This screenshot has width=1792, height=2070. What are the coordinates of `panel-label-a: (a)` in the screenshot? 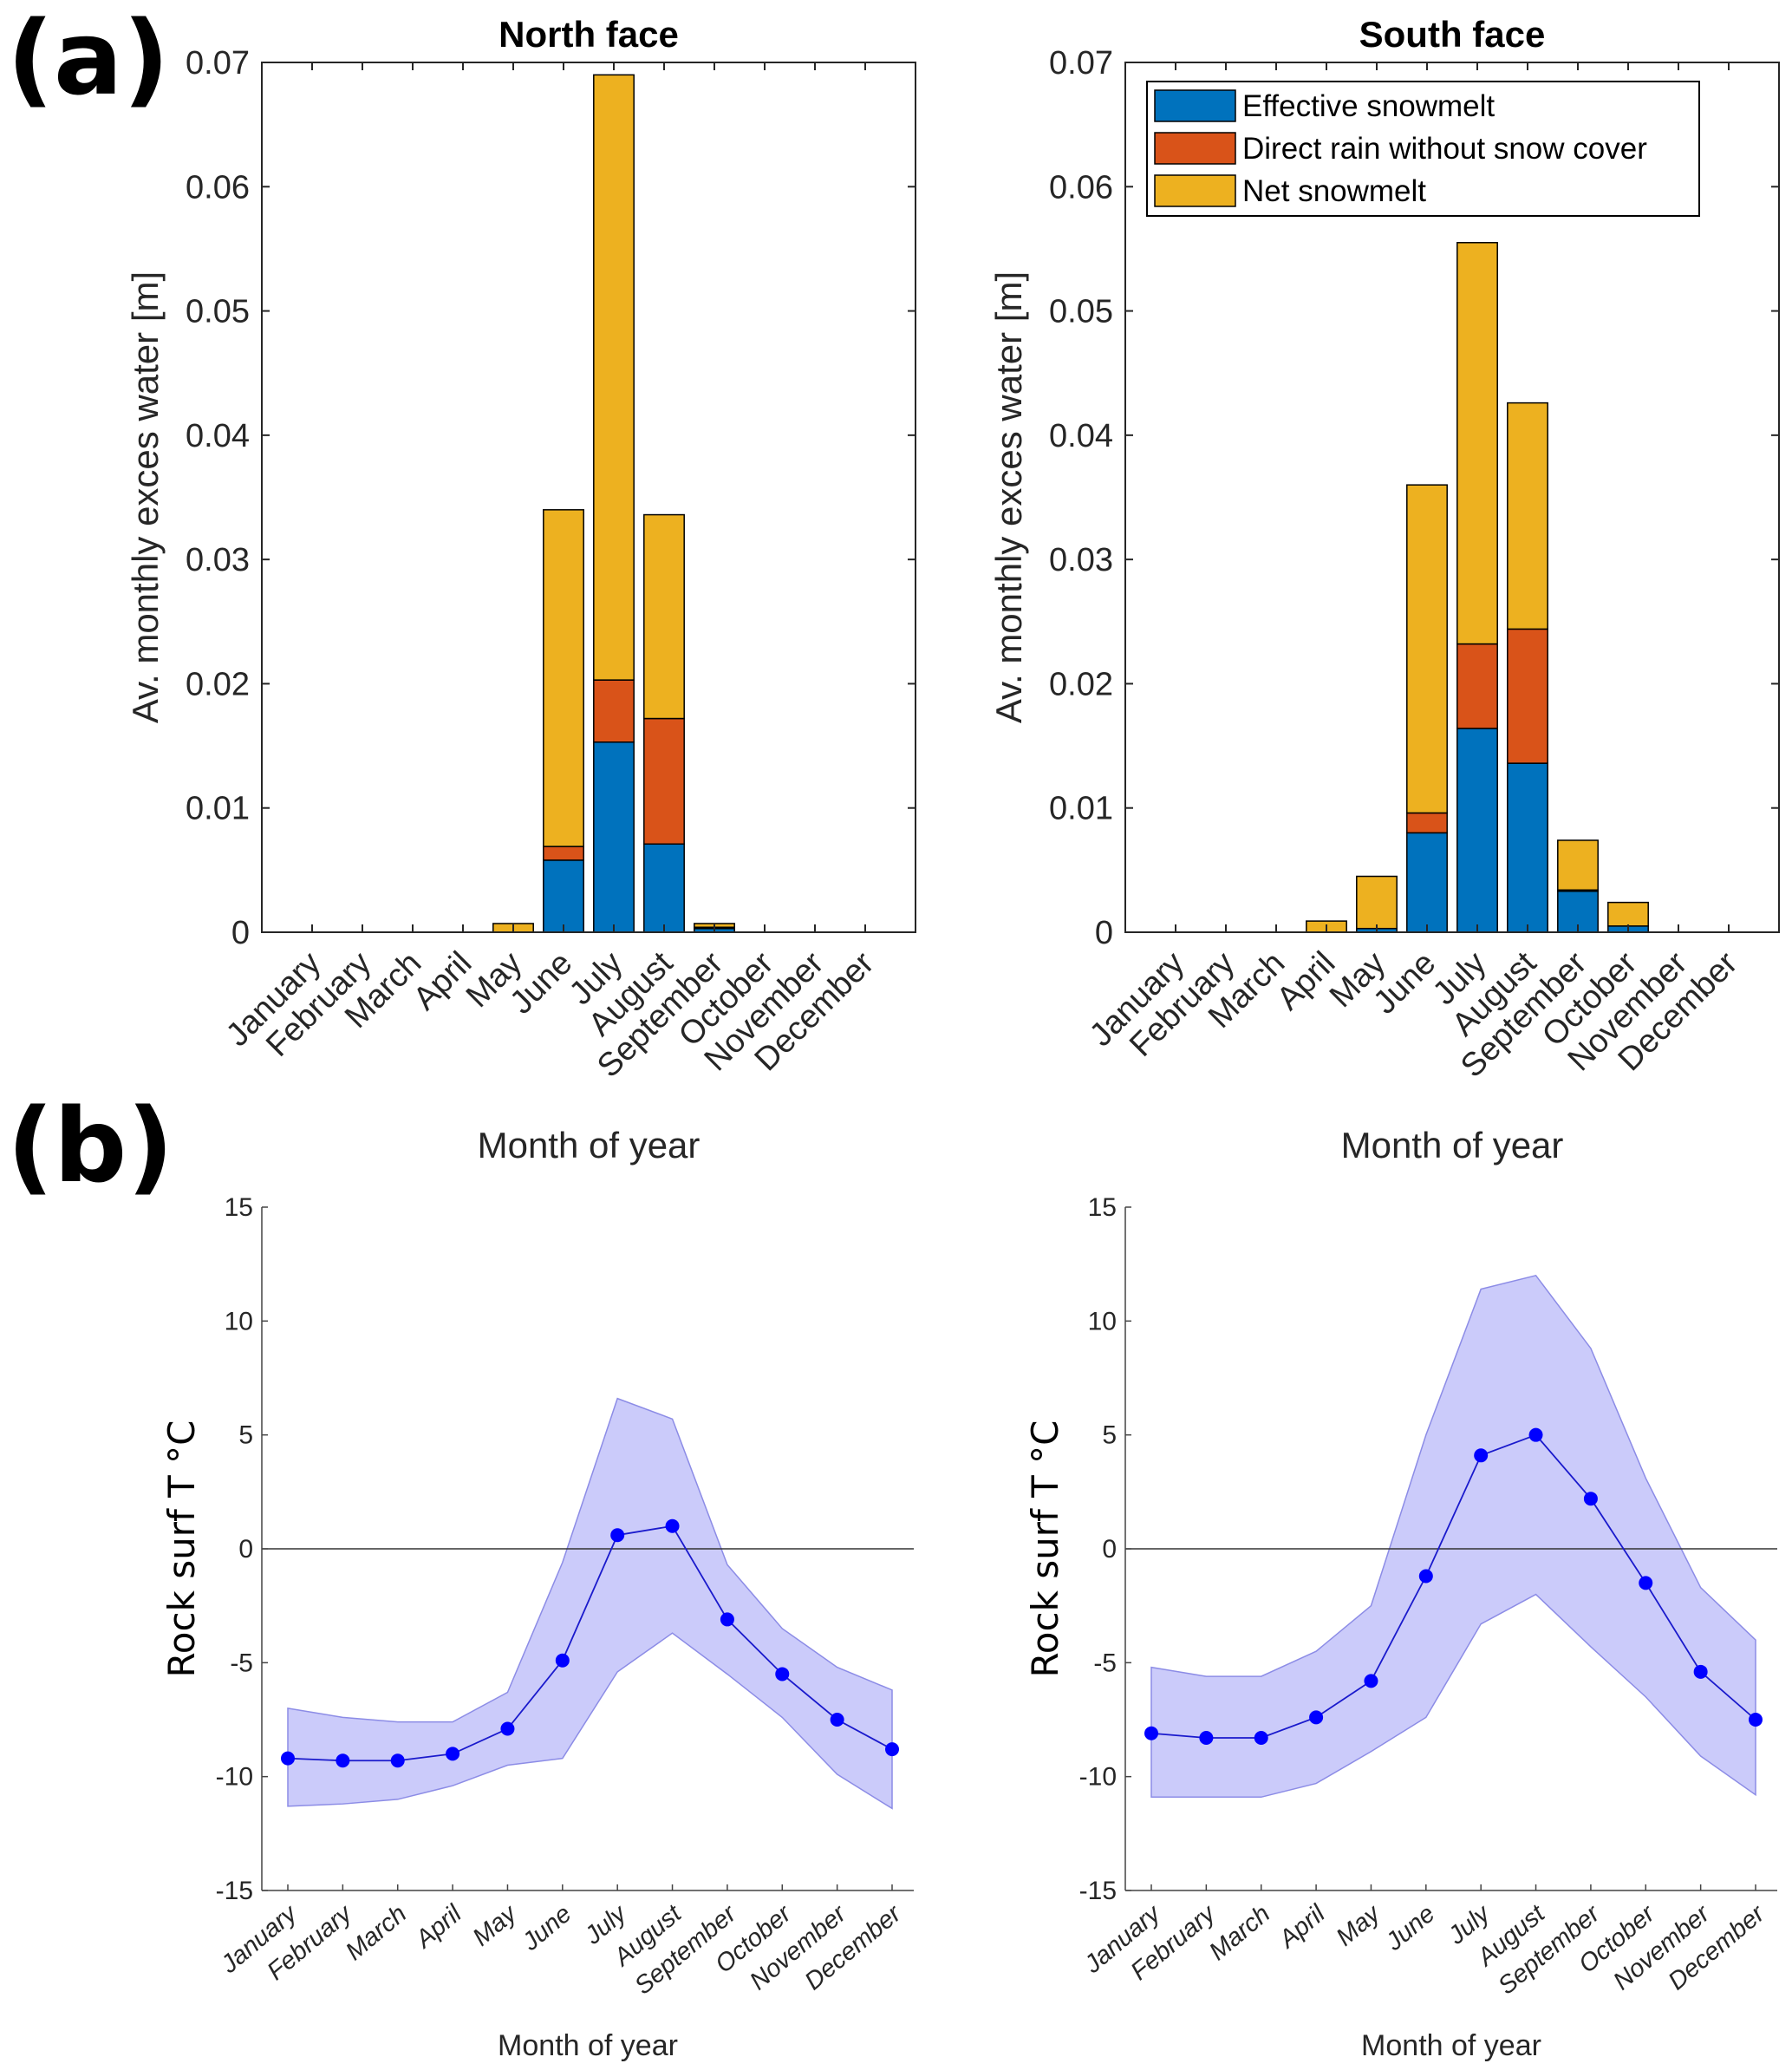 It's located at (88, 59).